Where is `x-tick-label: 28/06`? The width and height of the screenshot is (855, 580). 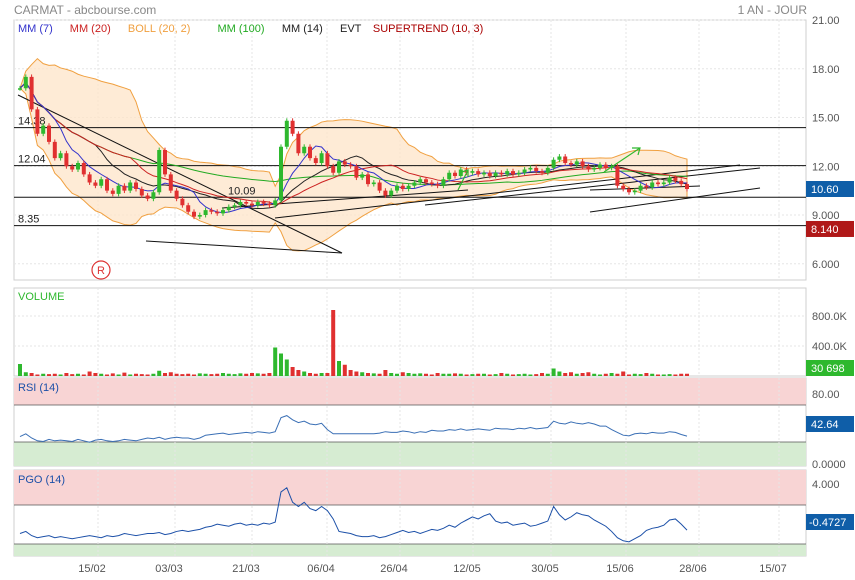 x-tick-label: 28/06 is located at coordinates (693, 569).